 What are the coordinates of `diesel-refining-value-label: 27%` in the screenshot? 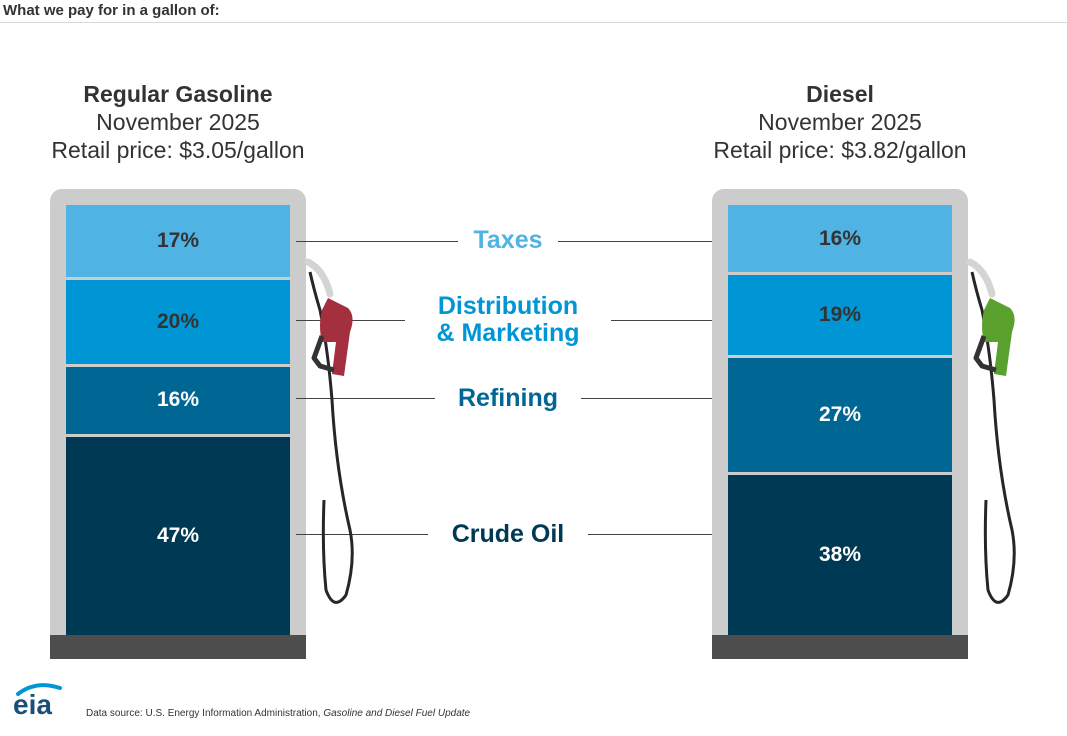 It's located at (840, 415).